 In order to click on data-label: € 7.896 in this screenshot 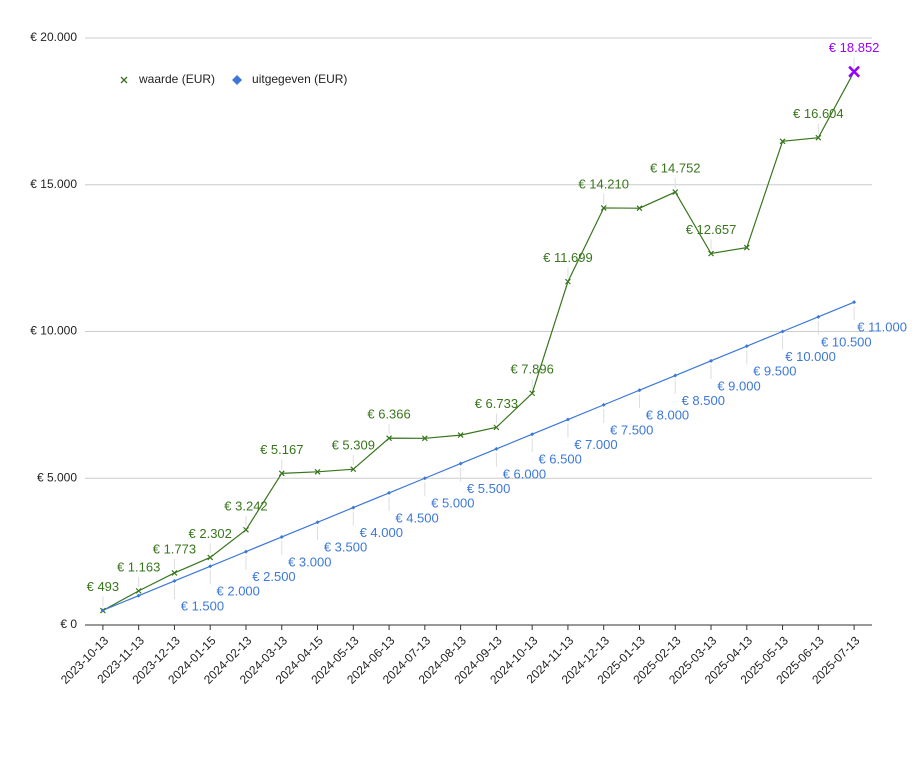, I will do `click(531, 369)`.